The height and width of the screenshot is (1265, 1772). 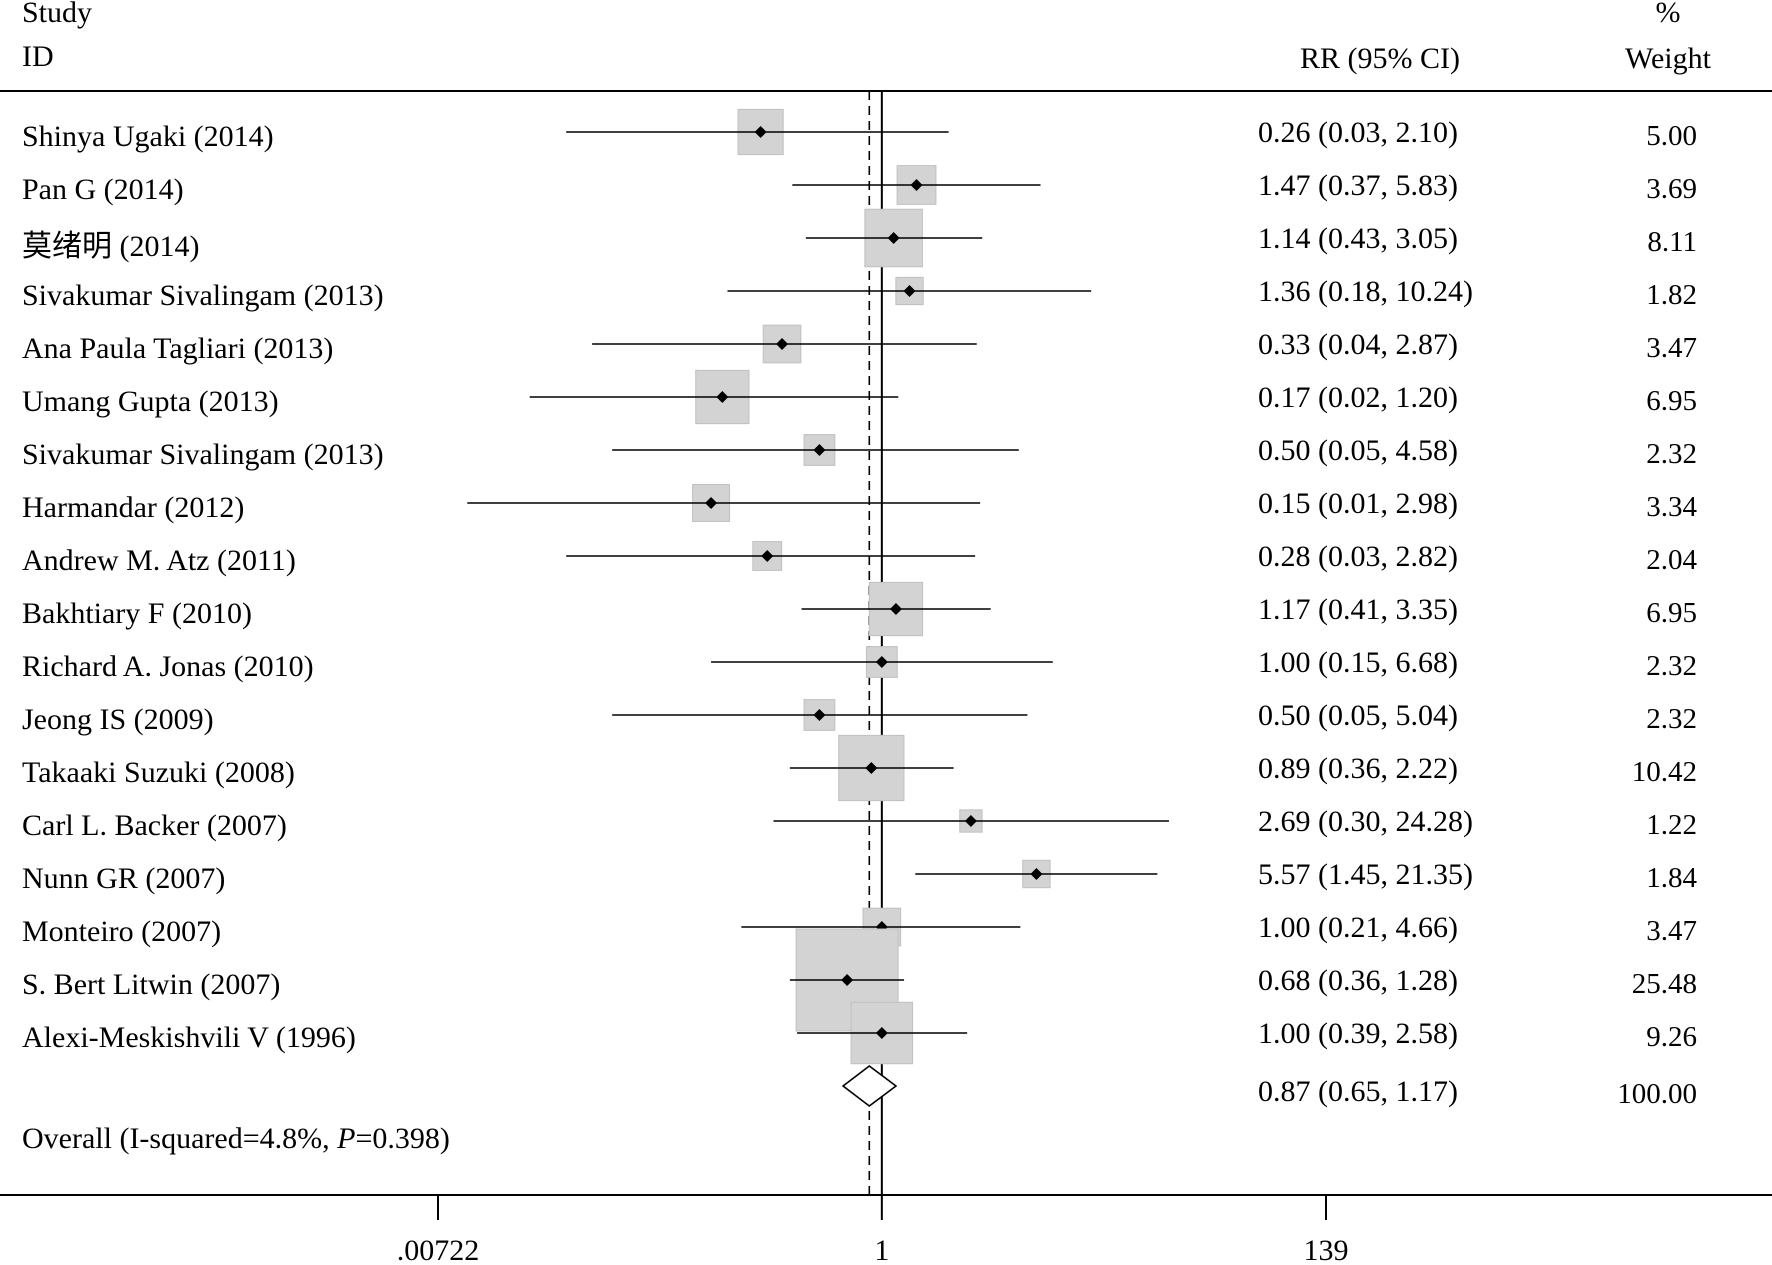 I want to click on study-rr-text: 0.68 (0.36, 1.28), so click(x=1358, y=980).